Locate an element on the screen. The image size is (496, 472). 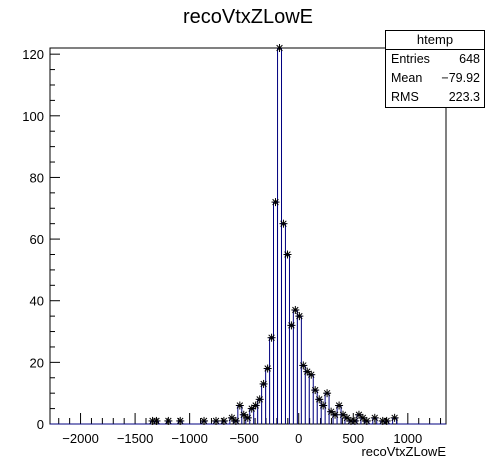
x-tick-label: −2000 is located at coordinates (80, 438).